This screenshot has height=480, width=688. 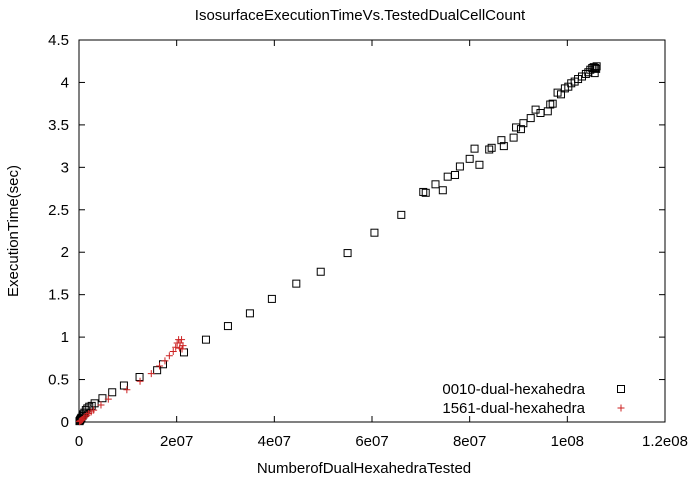 What do you see at coordinates (513, 408) in the screenshot?
I see `legend-label: 1561-dual-hexahedra` at bounding box center [513, 408].